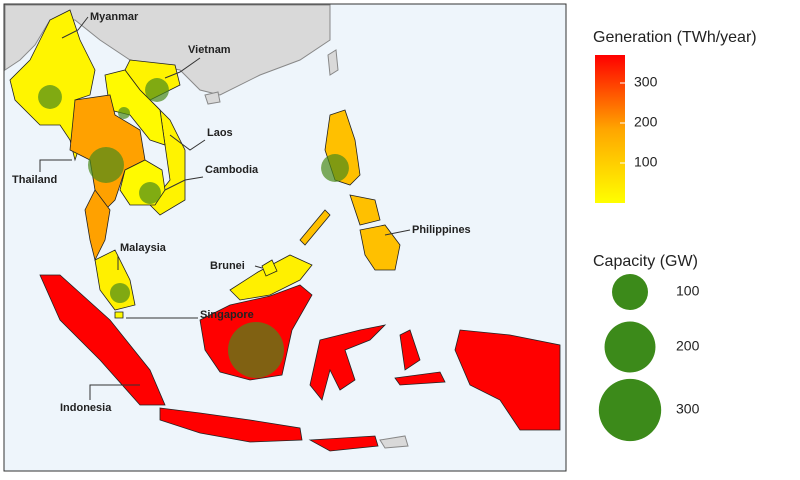 This screenshot has height=480, width=800. I want to click on legend-size-label: 100, so click(688, 291).